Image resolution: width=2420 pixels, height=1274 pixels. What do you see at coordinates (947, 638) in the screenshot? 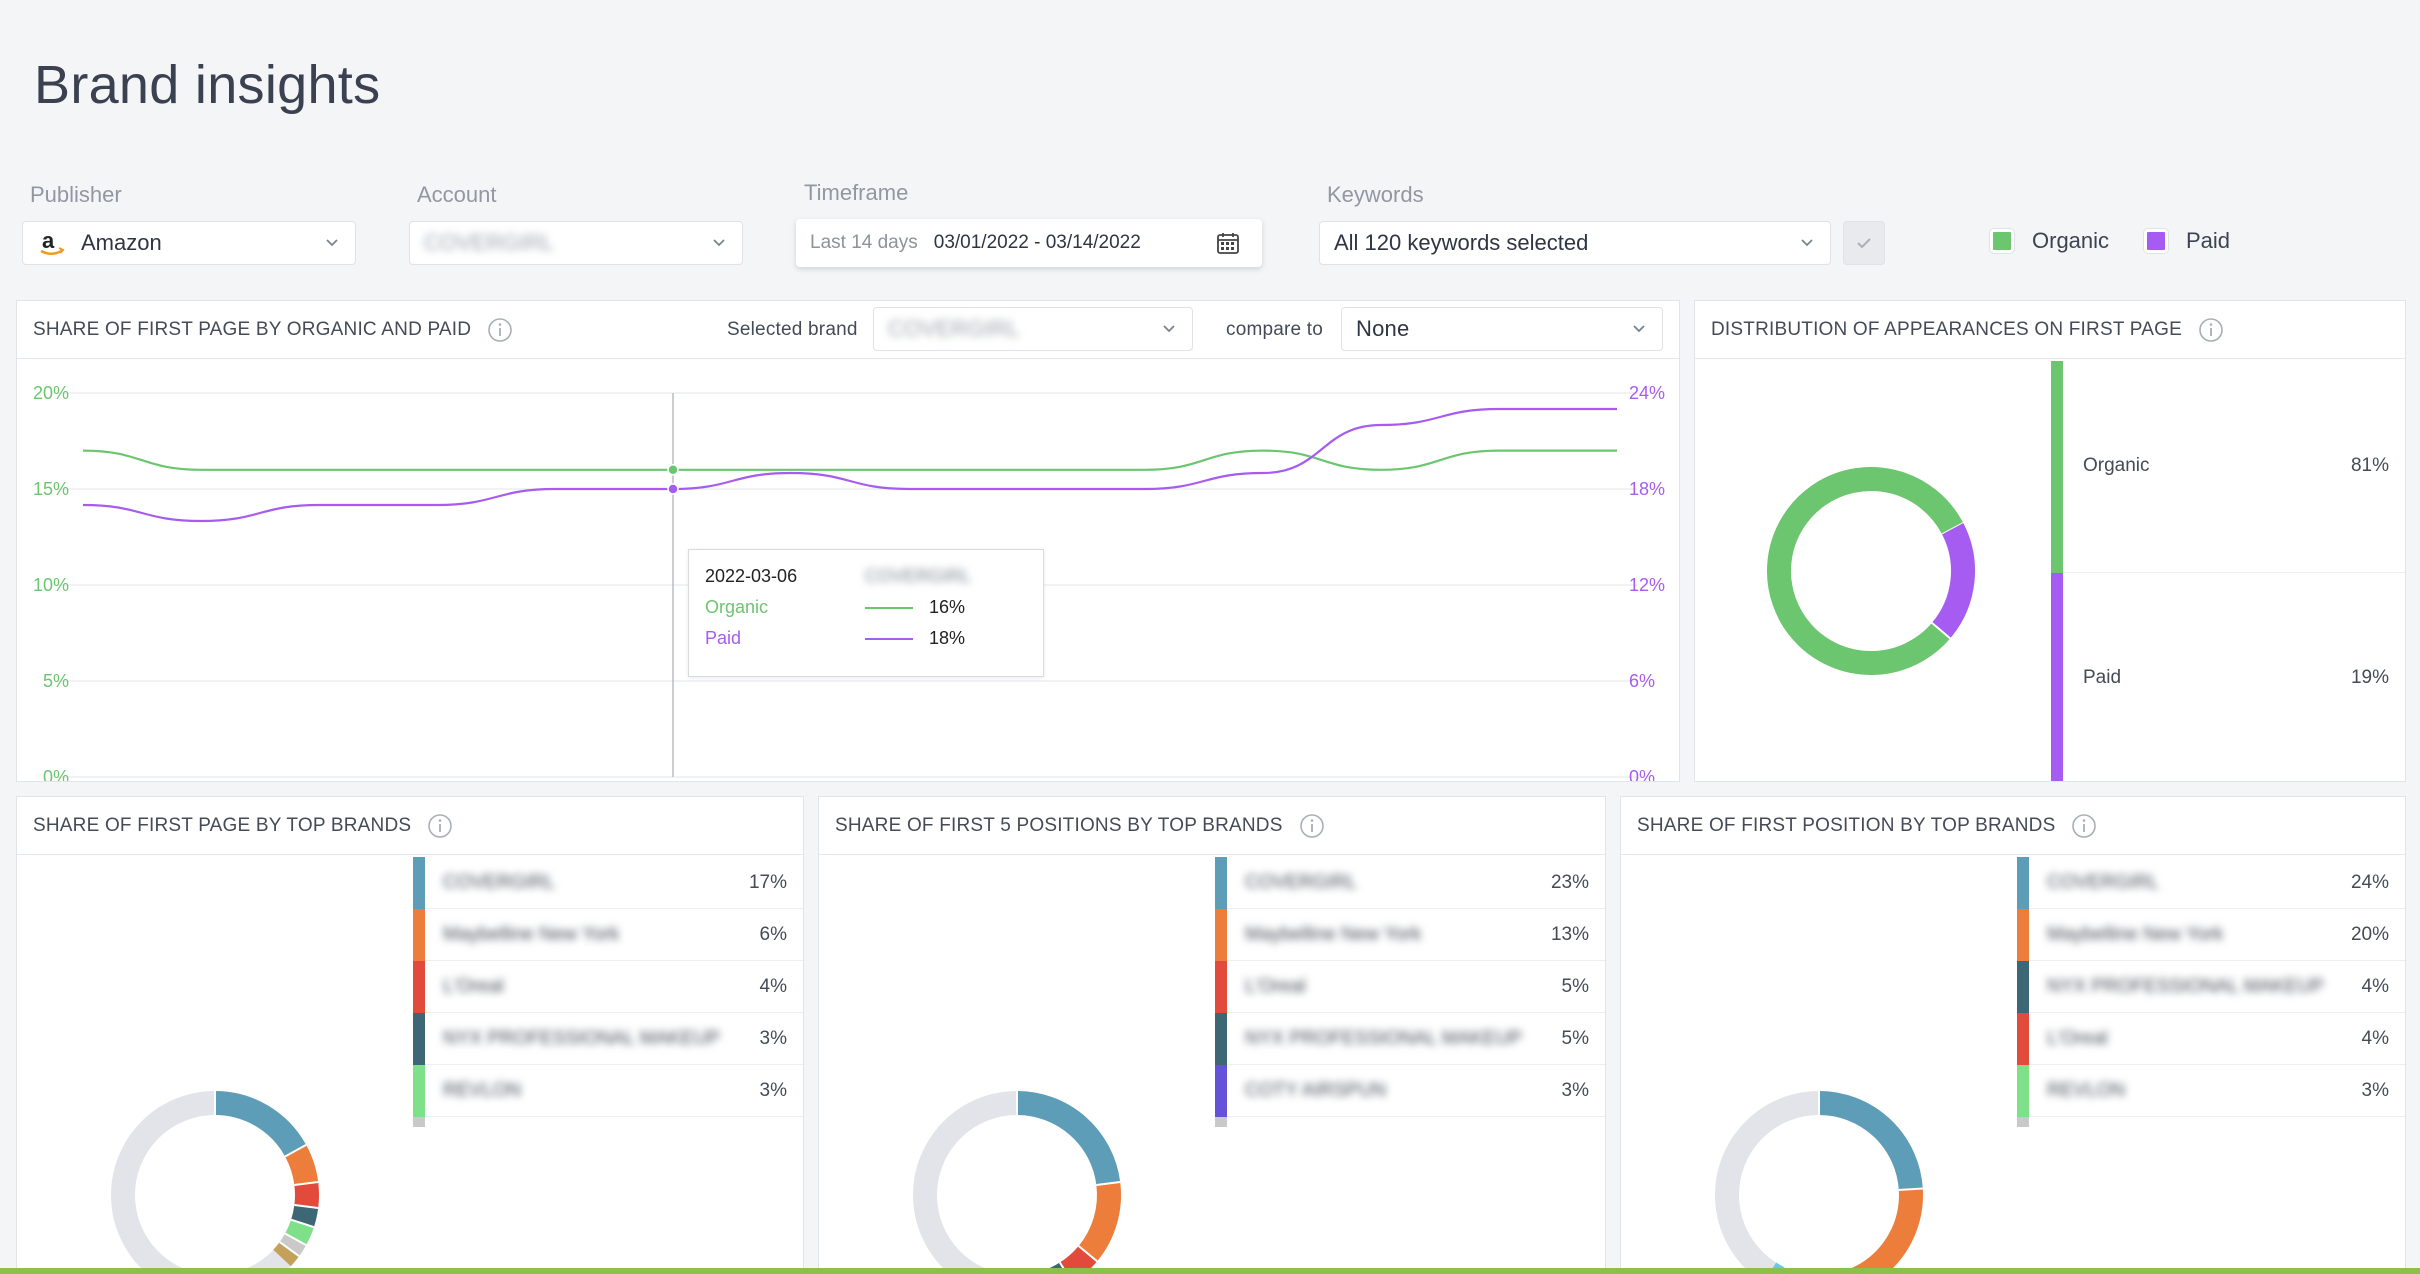
I see `tooltip-paid-value: 18%` at bounding box center [947, 638].